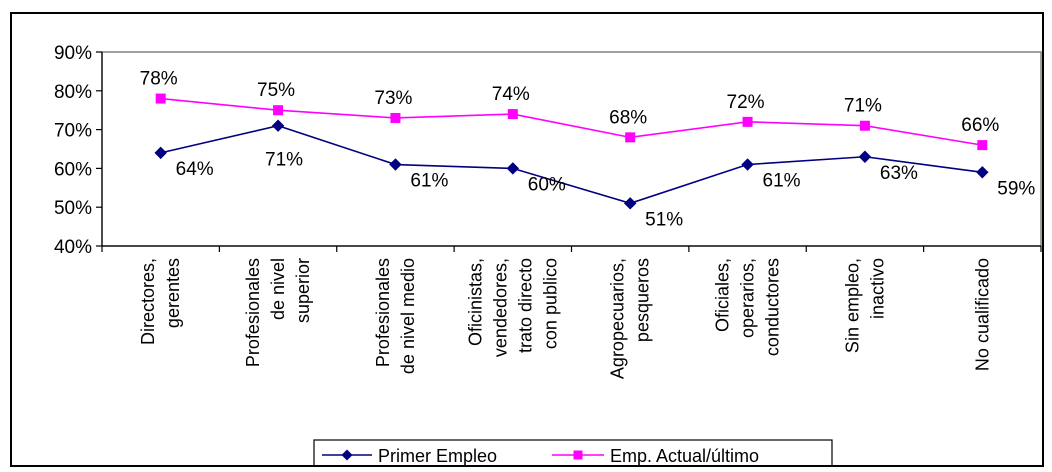 This screenshot has height=472, width=1052. I want to click on x-category-label: No cualificado, so click(982, 314).